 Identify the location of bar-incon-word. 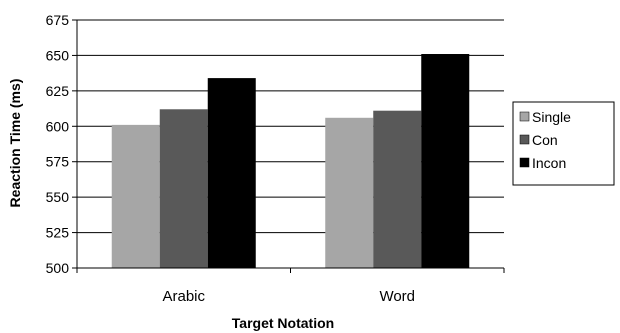
(445, 161).